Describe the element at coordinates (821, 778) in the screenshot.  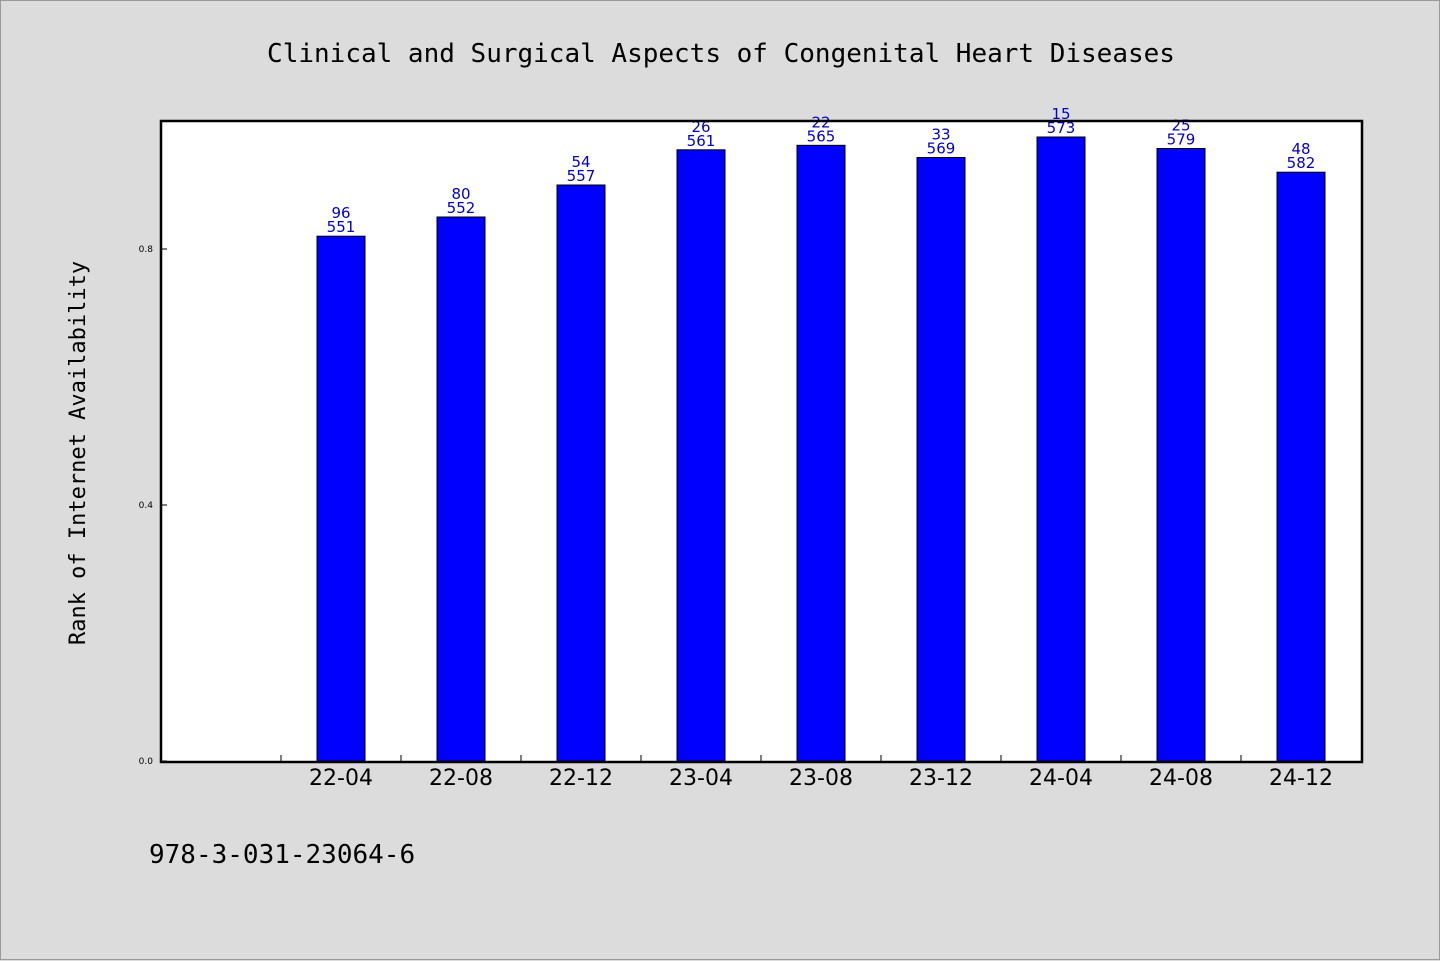
I see `x-tick-label-23-08: 23-08` at that location.